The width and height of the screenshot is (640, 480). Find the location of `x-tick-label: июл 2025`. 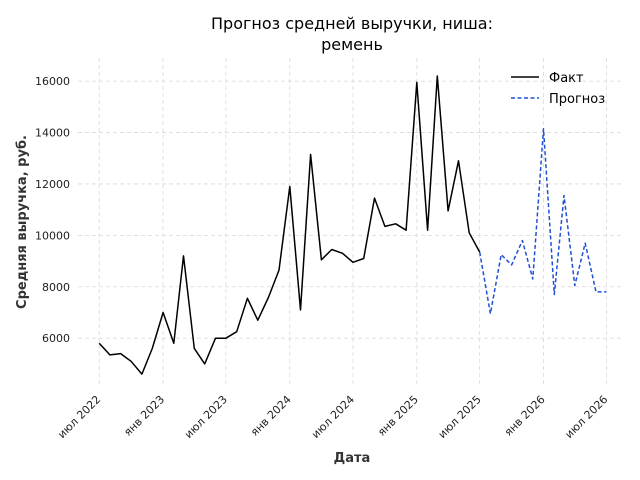

x-tick-label: июл 2025 is located at coordinates (460, 417).